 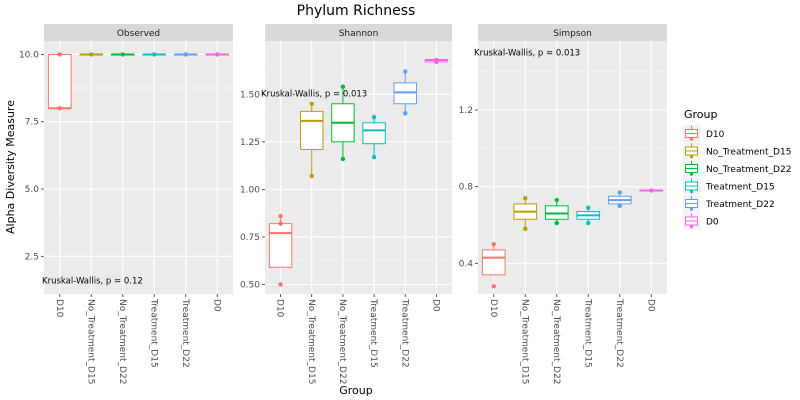 What do you see at coordinates (343, 123) in the screenshot?
I see `boxplot-no-treatment-d22` at bounding box center [343, 123].